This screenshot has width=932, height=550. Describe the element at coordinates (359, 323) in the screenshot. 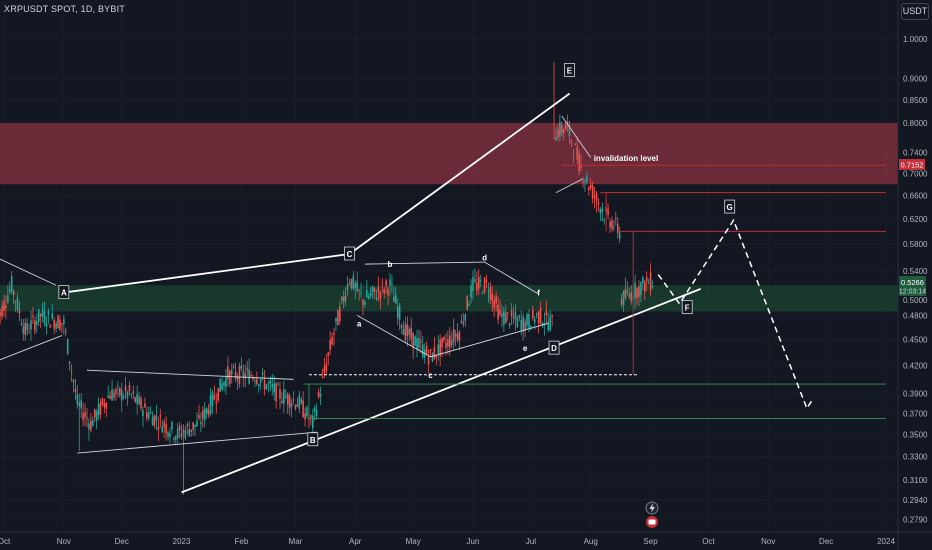

I see `svg-text: a` at that location.